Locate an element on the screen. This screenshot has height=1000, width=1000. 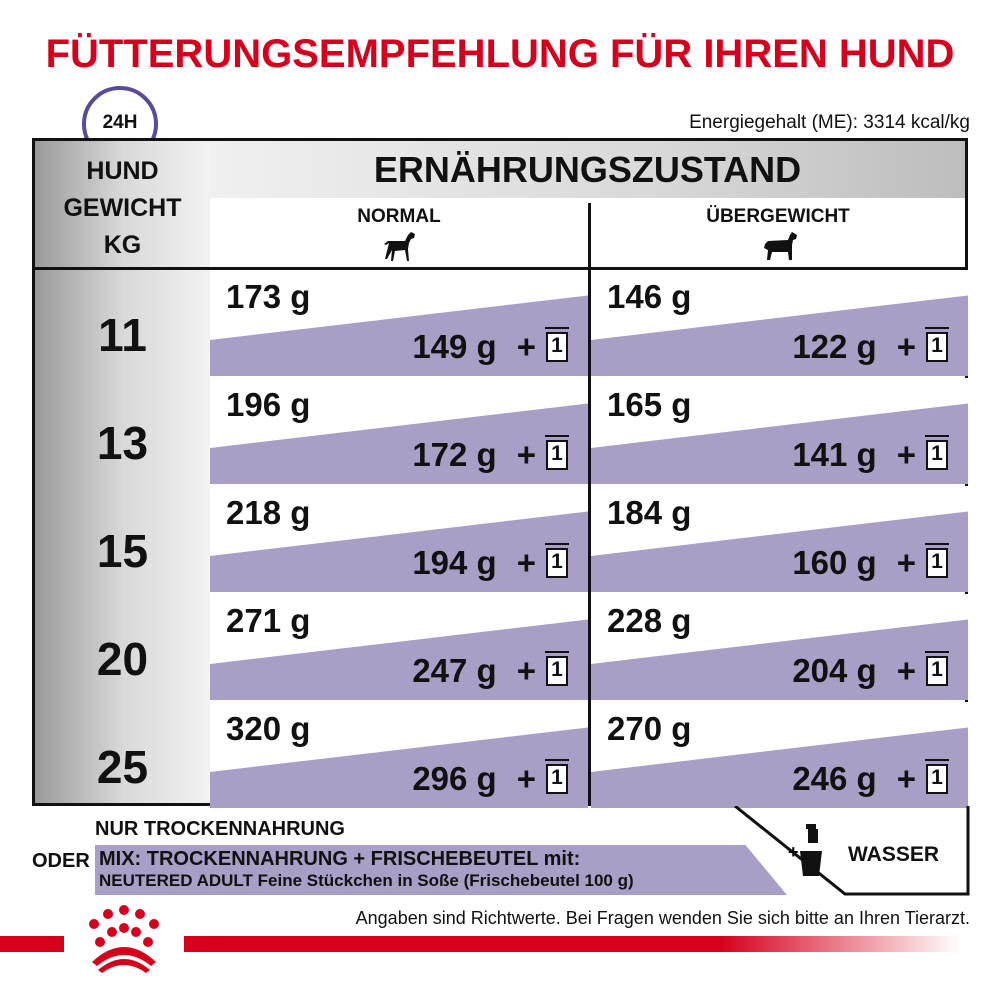
mix-grams: 204 g is located at coordinates (834, 670).